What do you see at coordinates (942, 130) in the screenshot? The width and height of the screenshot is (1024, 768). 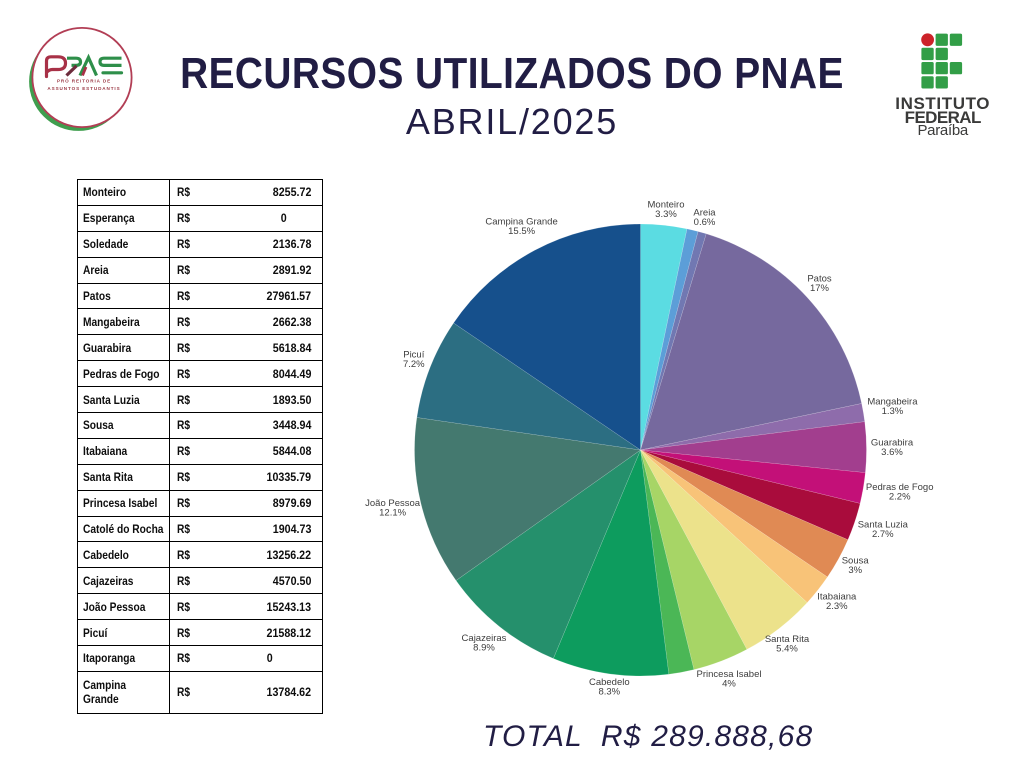 I see `svg-text: Paraíba` at bounding box center [942, 130].